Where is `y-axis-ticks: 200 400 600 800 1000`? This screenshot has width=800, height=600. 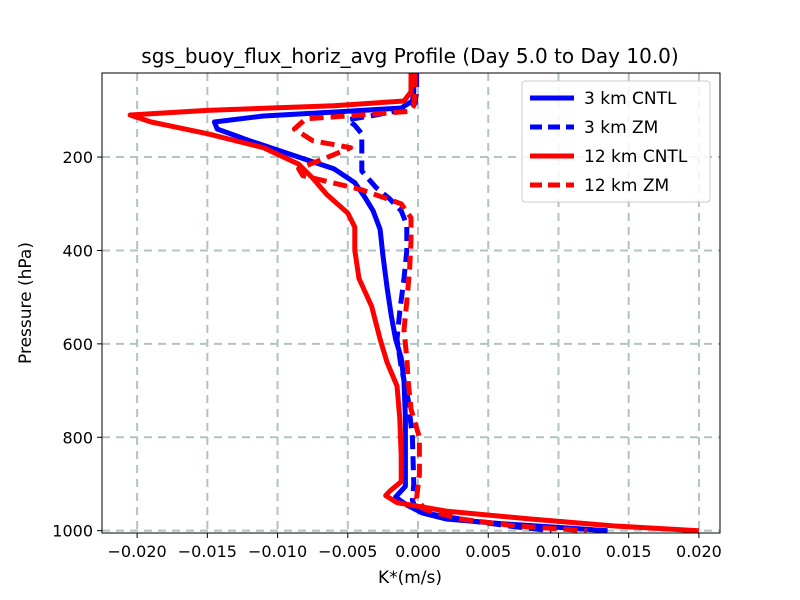 y-axis-ticks: 200 400 600 800 1000 is located at coordinates (77, 344).